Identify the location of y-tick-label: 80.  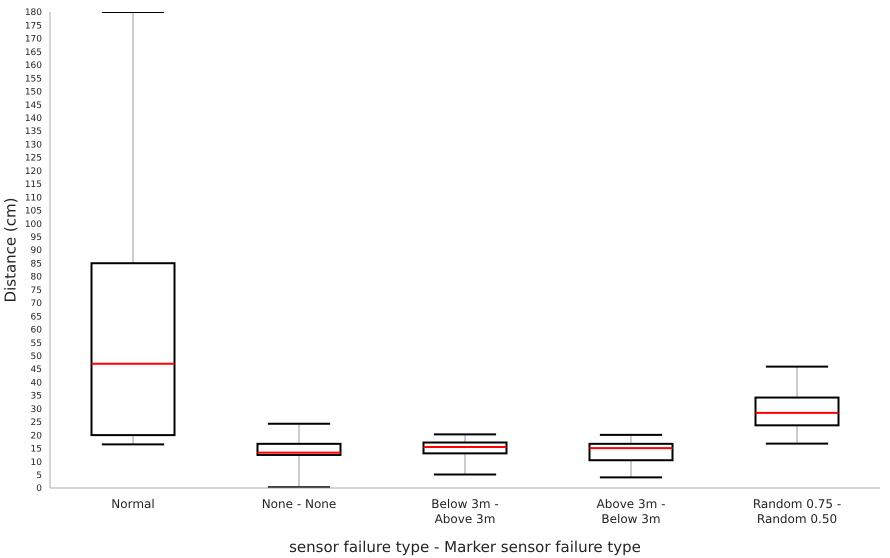
(36, 277).